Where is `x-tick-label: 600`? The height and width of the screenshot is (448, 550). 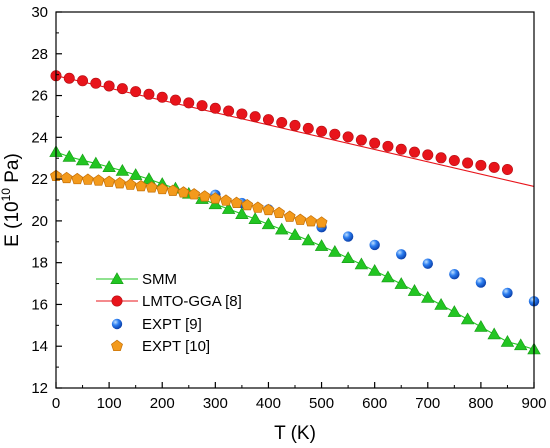
x-tick-label: 600 is located at coordinates (374, 403).